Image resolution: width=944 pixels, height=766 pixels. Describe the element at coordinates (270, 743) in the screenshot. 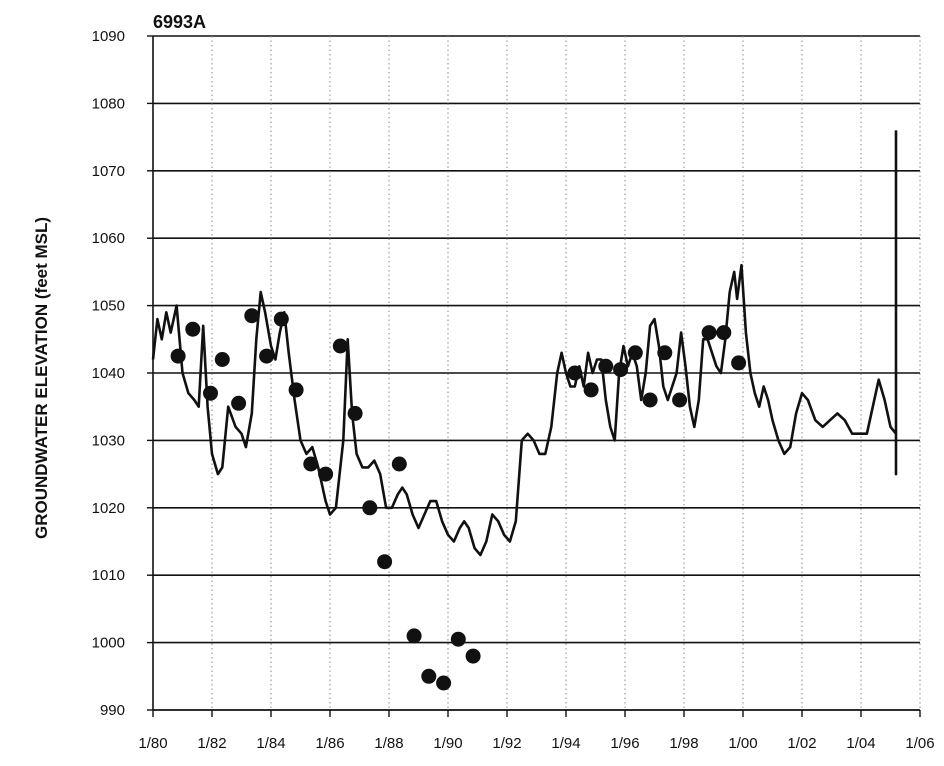

I see `xtick-label-1984: 1/84` at that location.